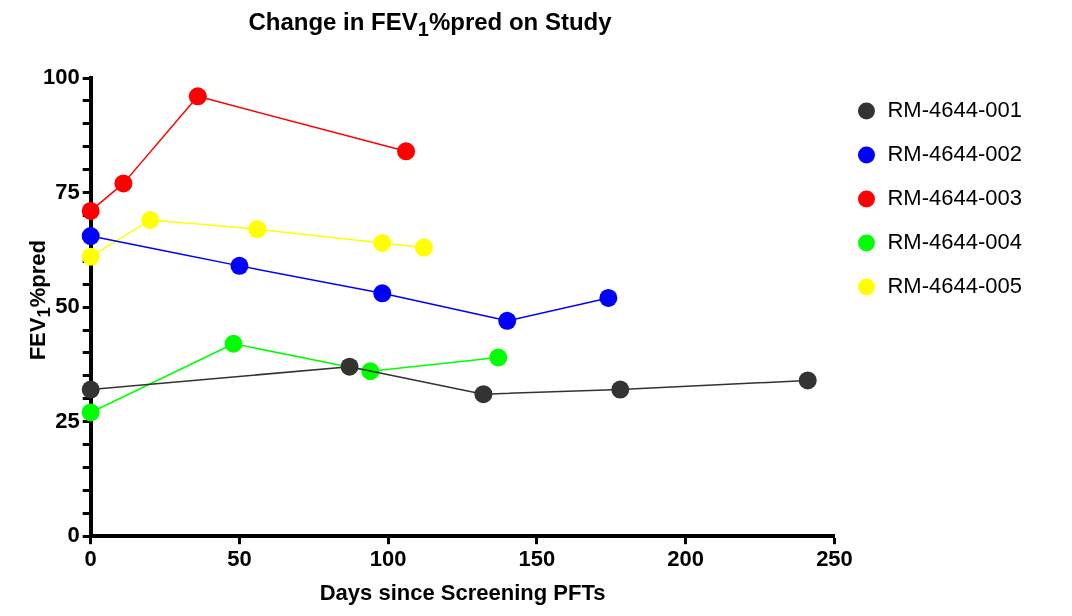  I want to click on x-tick-label: 100, so click(388, 559).